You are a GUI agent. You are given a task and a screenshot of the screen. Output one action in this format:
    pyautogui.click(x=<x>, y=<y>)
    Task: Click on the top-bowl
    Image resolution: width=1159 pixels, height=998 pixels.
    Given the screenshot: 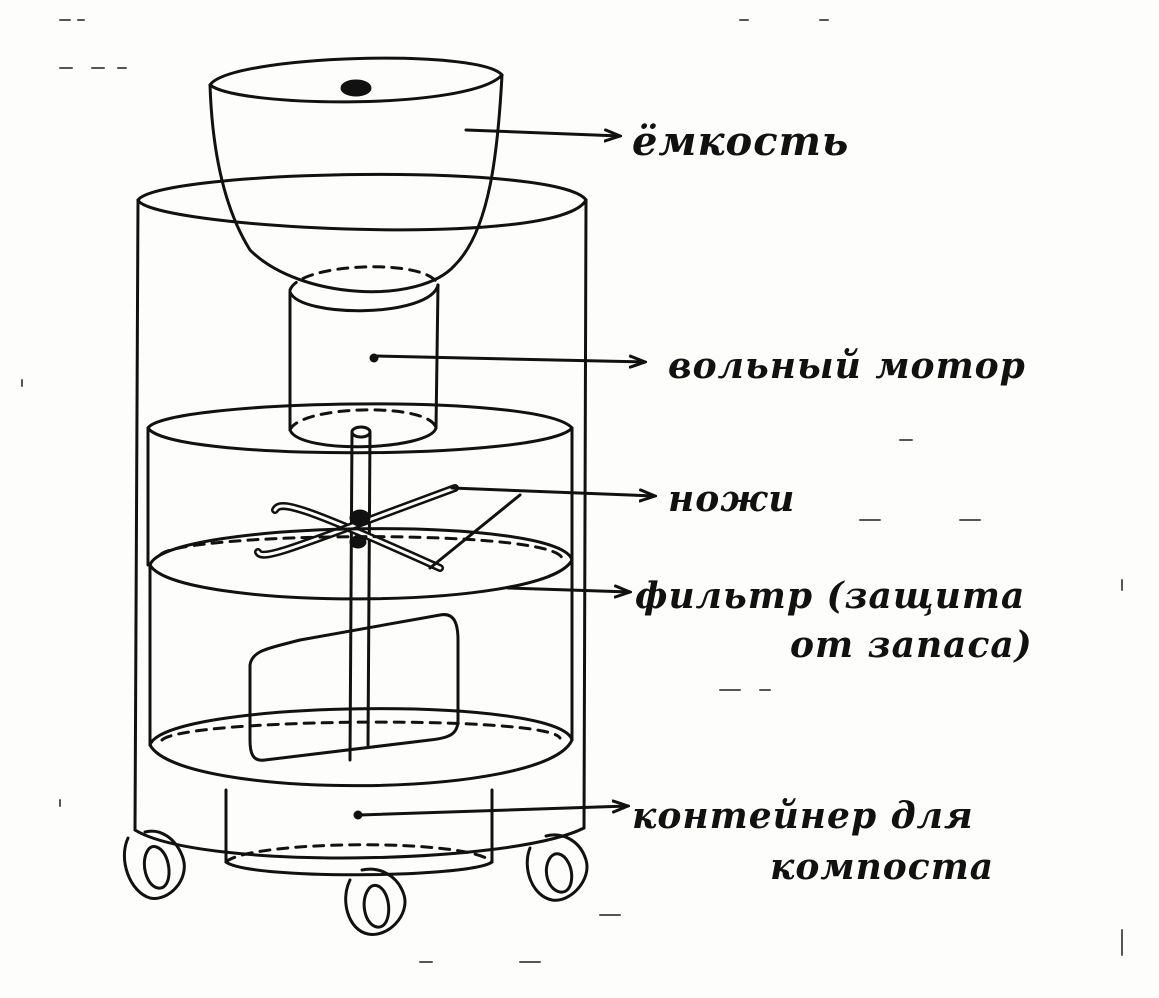 What is the action you would take?
    pyautogui.click(x=356, y=175)
    